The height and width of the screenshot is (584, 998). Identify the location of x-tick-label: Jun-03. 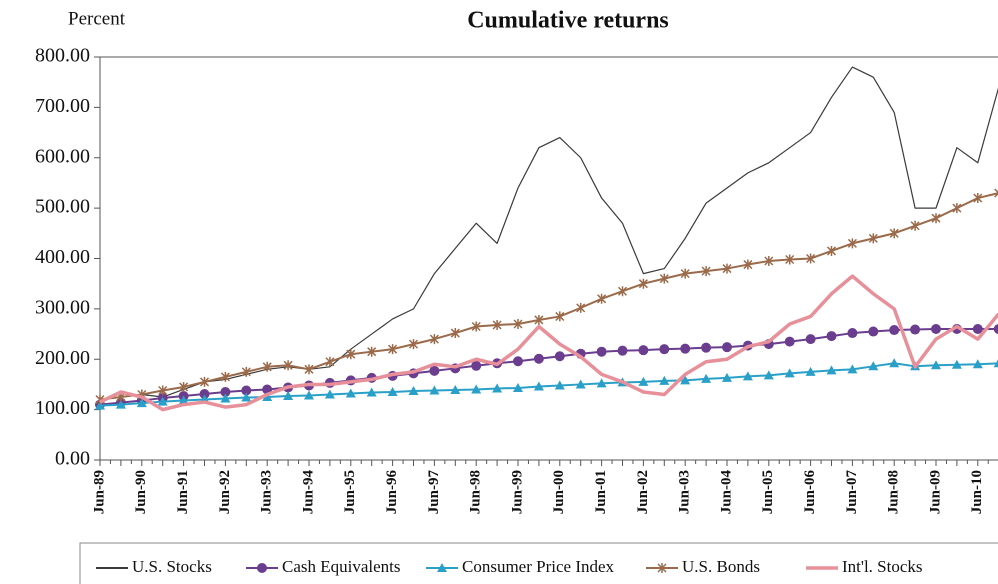
(685, 492).